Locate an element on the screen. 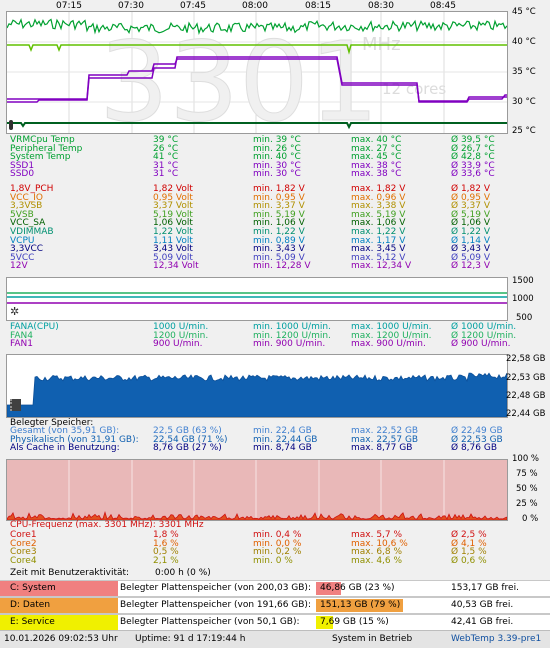 This screenshot has height=648, width=550. voltage-row-name: 3,3VCC is located at coordinates (27, 249).